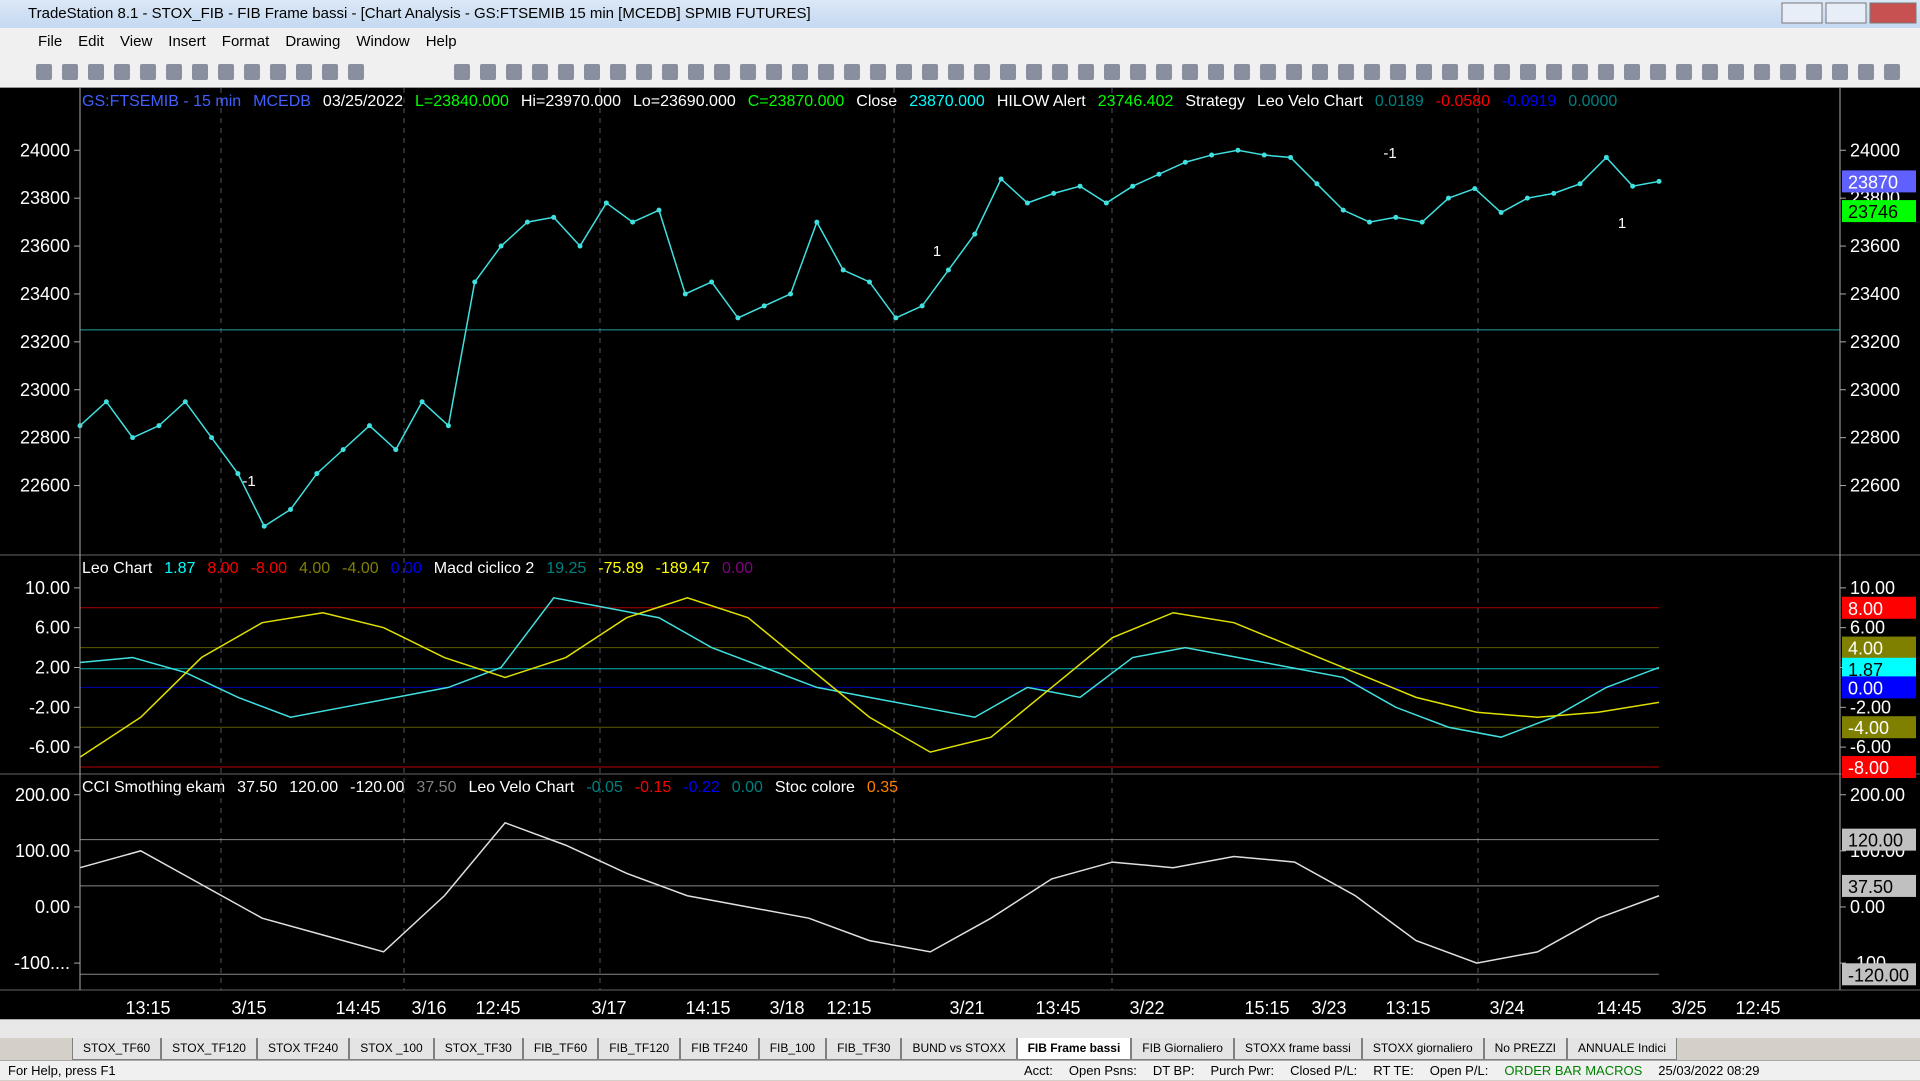 This screenshot has width=1920, height=1081. What do you see at coordinates (1173, 1070) in the screenshot?
I see `status-field: DT BP:` at bounding box center [1173, 1070].